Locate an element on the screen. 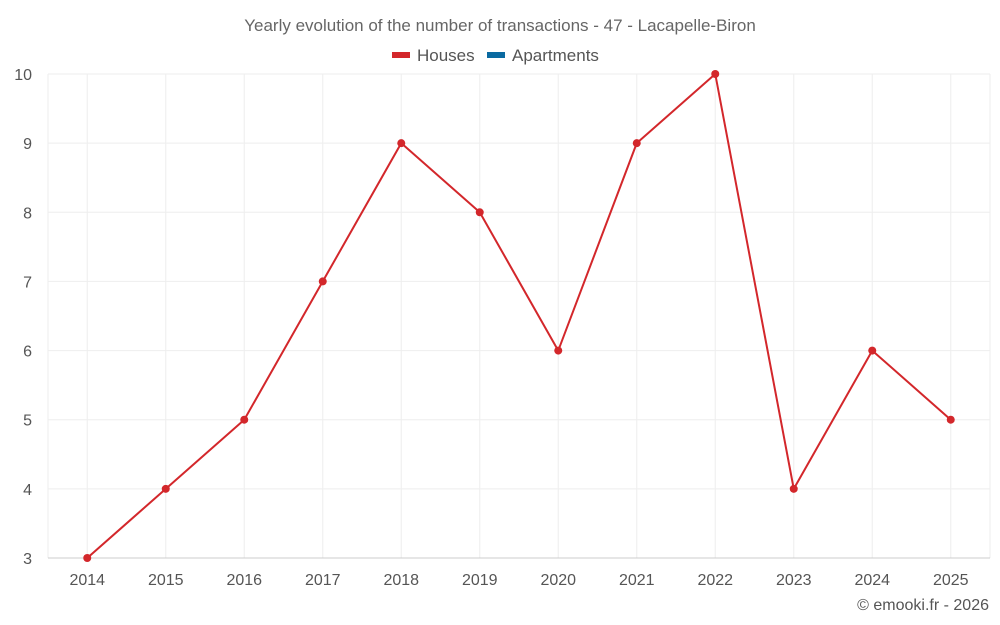 The height and width of the screenshot is (625, 1000). y-tick-label: 9 is located at coordinates (27, 144).